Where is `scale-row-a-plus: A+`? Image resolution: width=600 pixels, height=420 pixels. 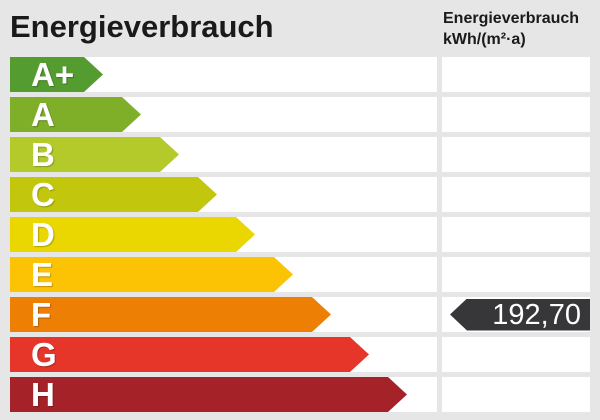
scale-row-a-plus: A+ is located at coordinates (300, 74).